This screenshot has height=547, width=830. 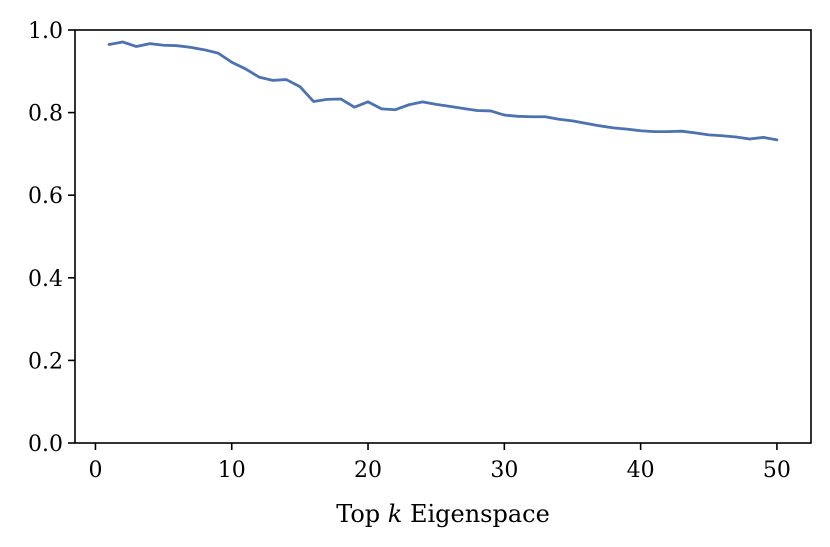 What do you see at coordinates (439, 463) in the screenshot?
I see `x-axis-ticks: 0 10 20 30 40 50` at bounding box center [439, 463].